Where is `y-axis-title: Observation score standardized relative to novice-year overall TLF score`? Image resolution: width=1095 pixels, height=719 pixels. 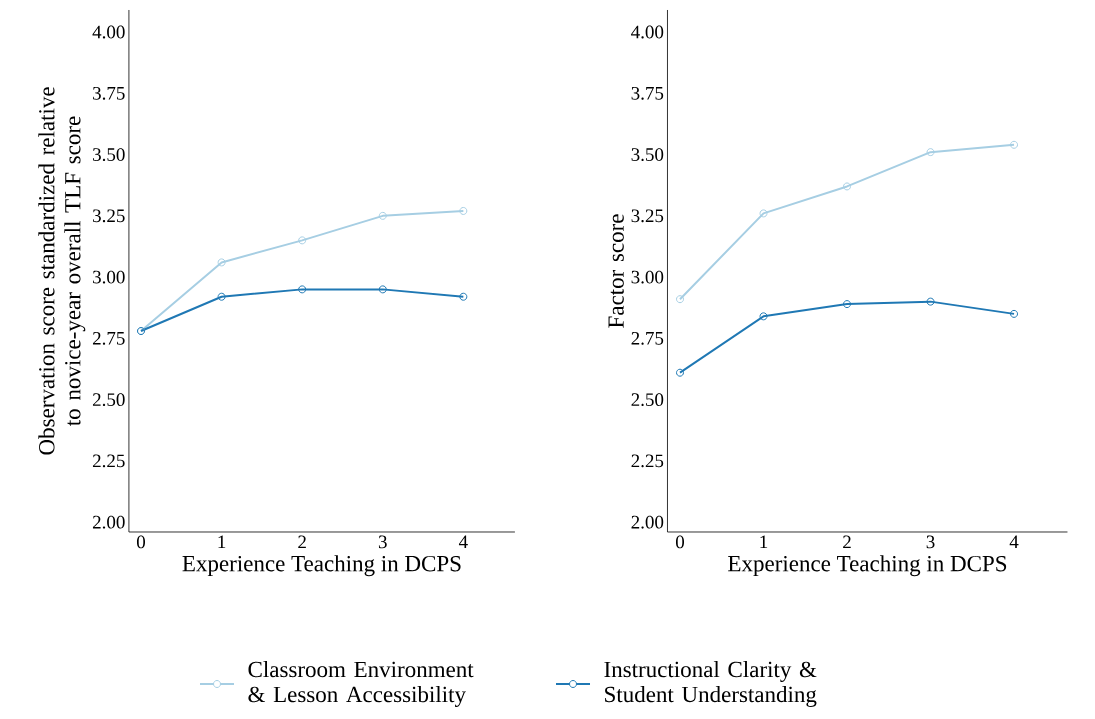
y-axis-title: Observation score standardized relative to novice-year overall TLF score is located at coordinates (62, 271).